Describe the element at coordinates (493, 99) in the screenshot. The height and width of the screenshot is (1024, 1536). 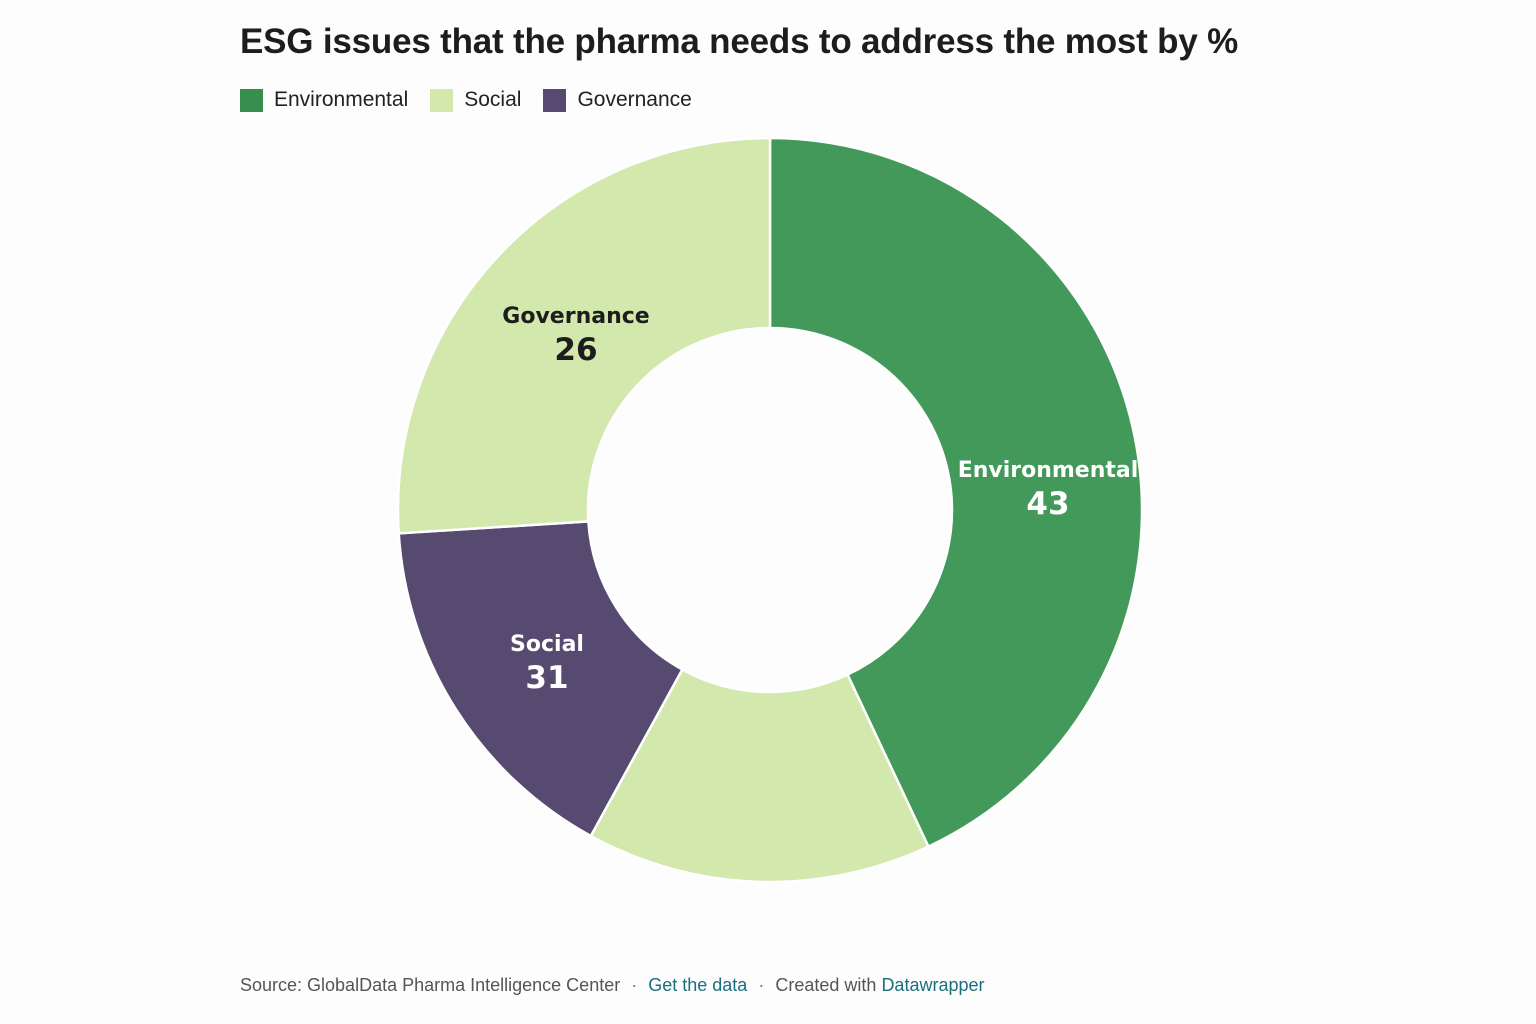
I see `legend-label-social: Social` at that location.